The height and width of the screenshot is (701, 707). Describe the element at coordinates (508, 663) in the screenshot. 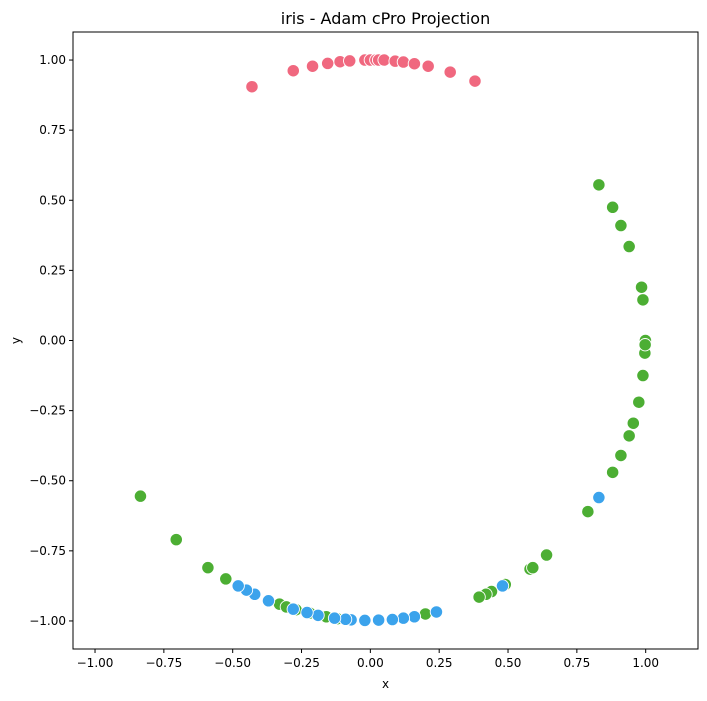

I see `x-tick-label: 0.50` at that location.